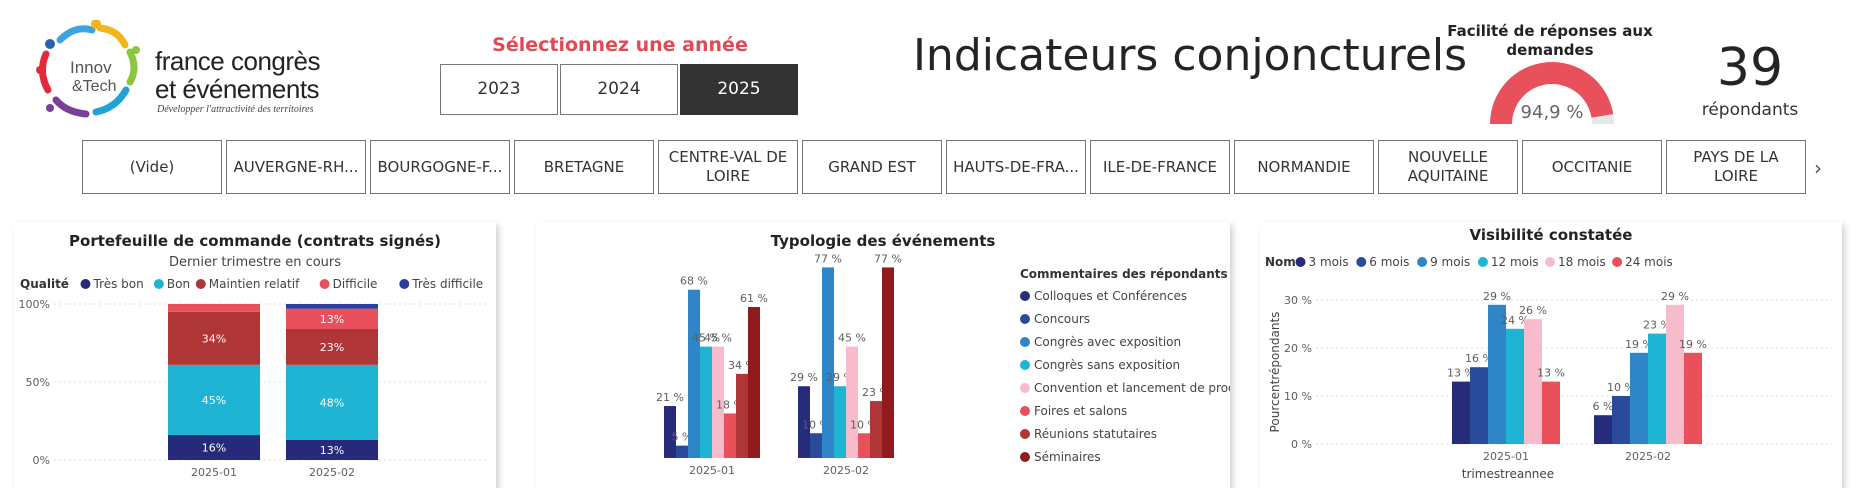  What do you see at coordinates (1818, 168) in the screenshot?
I see `chevron-right-icon: ›` at bounding box center [1818, 168].